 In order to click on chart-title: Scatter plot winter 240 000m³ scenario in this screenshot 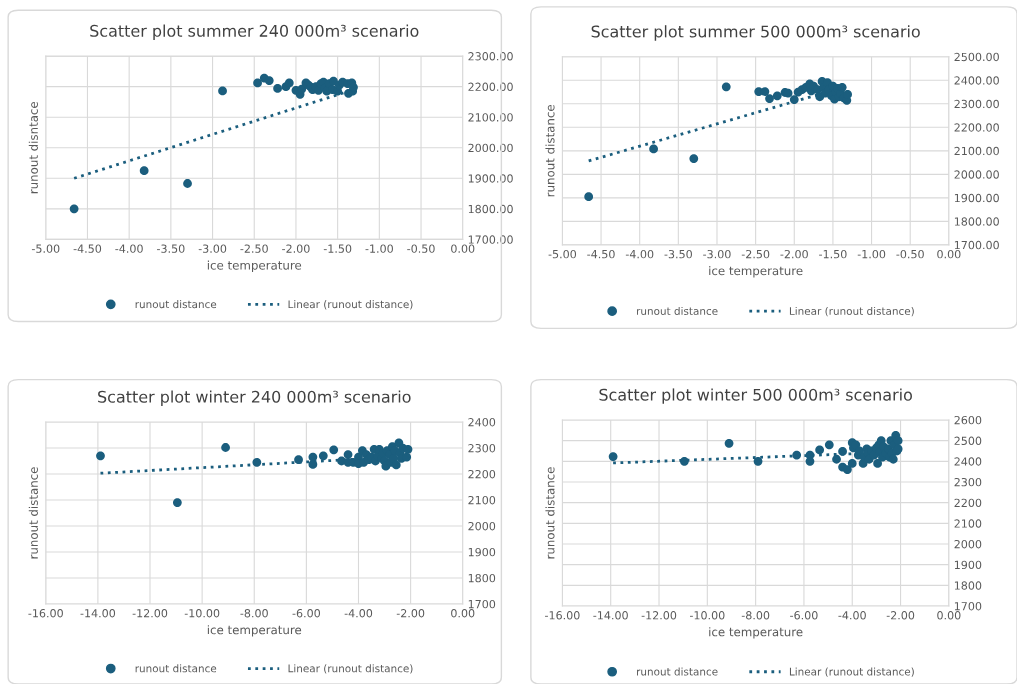, I will do `click(254, 398)`.